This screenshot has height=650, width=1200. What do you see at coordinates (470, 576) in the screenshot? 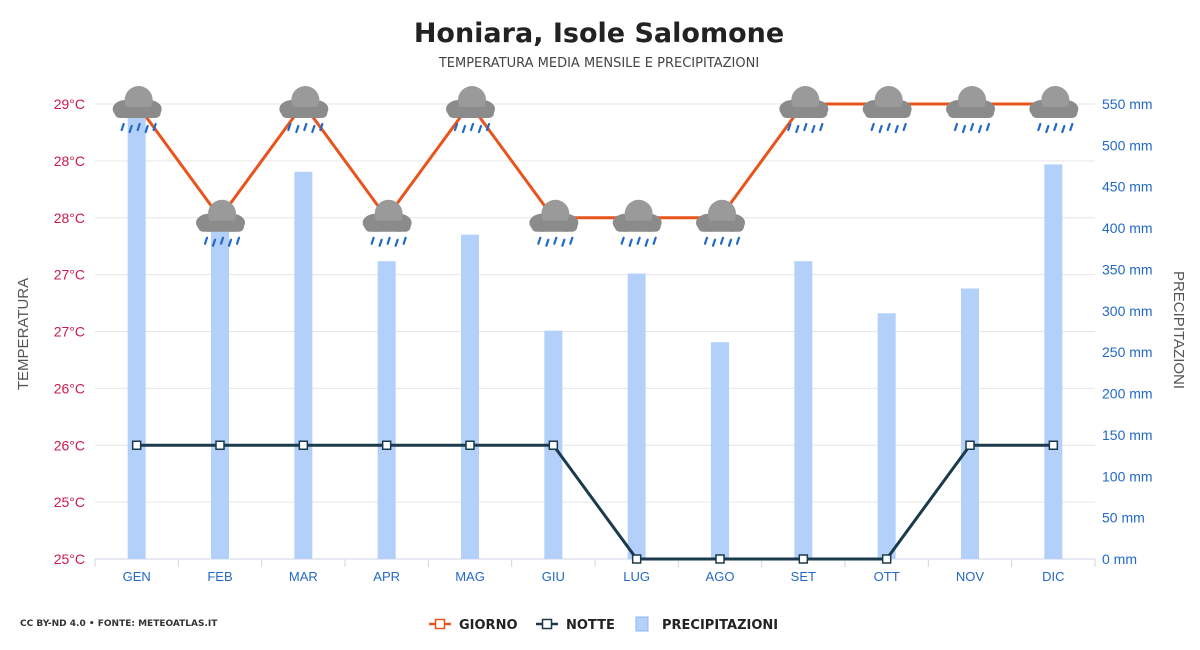
I see `x-tick-label: MAG` at bounding box center [470, 576].